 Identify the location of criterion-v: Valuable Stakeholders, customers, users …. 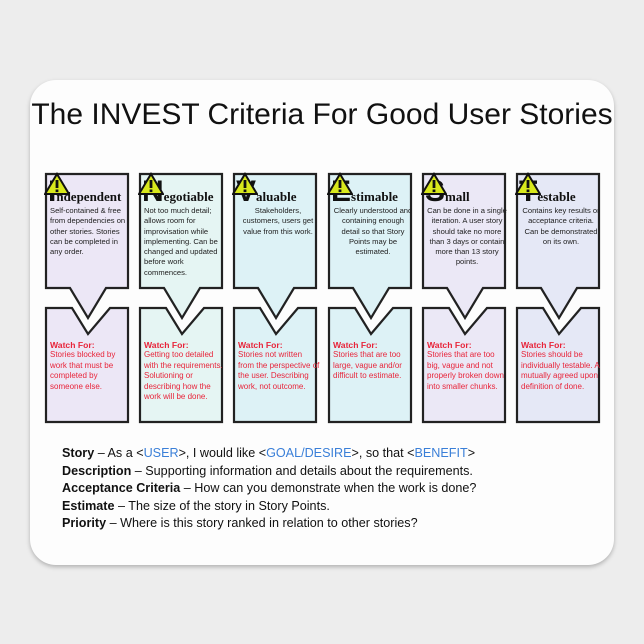
(278, 299).